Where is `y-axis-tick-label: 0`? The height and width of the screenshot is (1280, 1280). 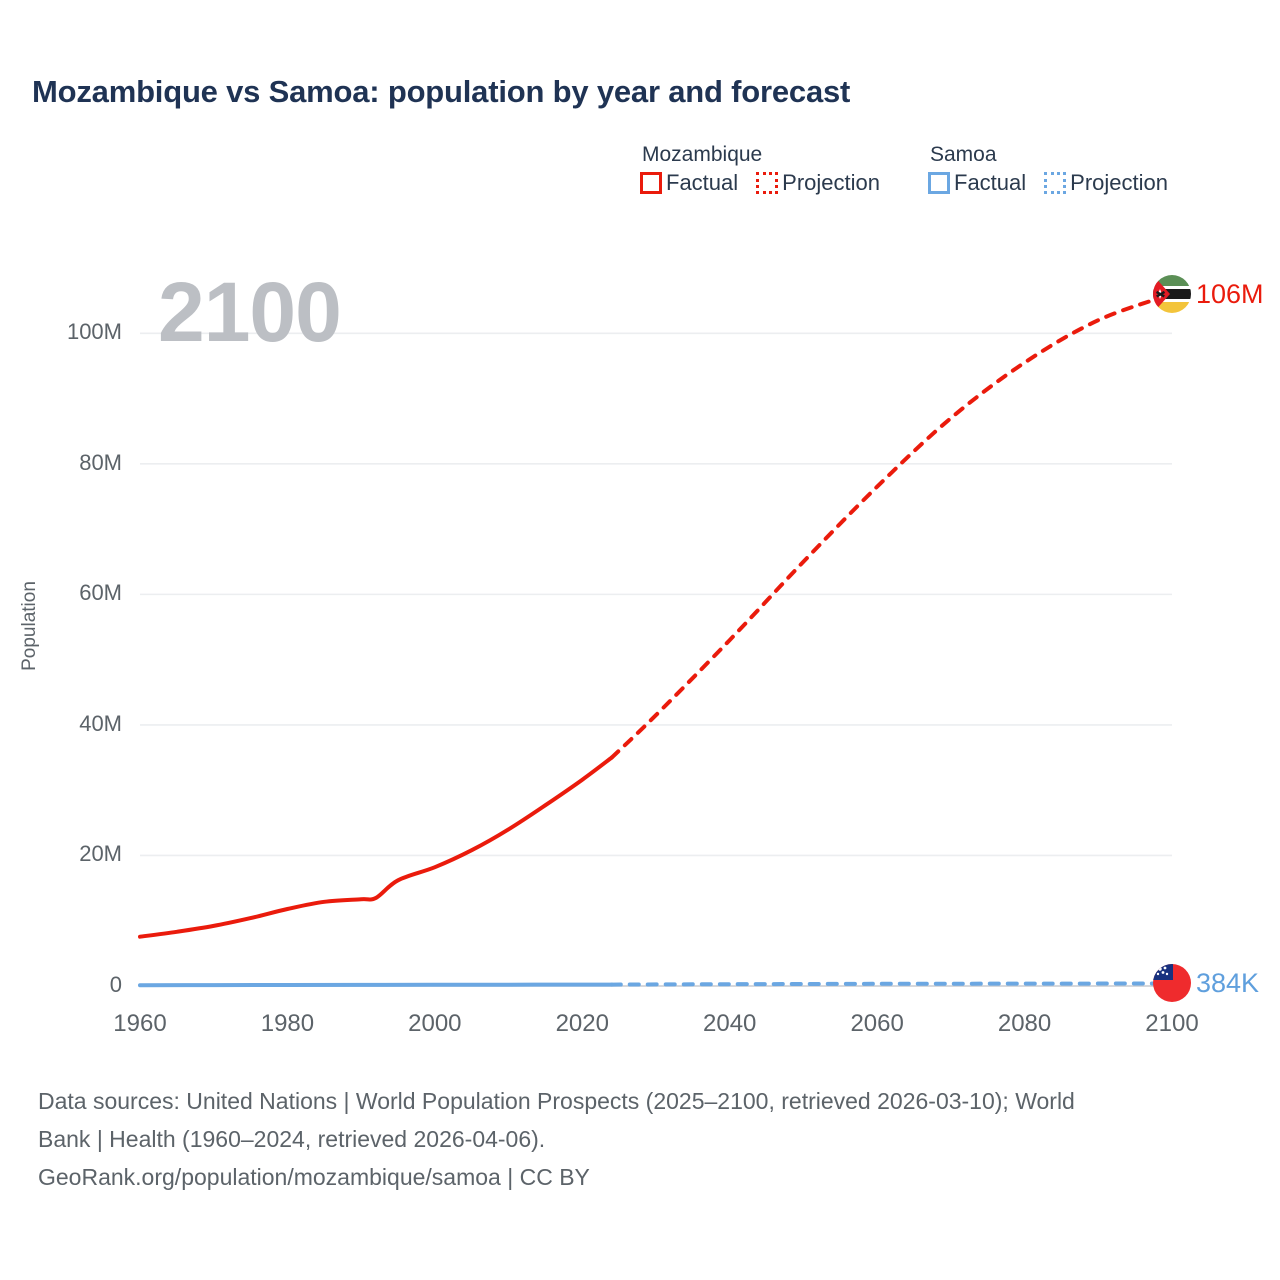
y-axis-tick-label: 0 is located at coordinates (115, 984).